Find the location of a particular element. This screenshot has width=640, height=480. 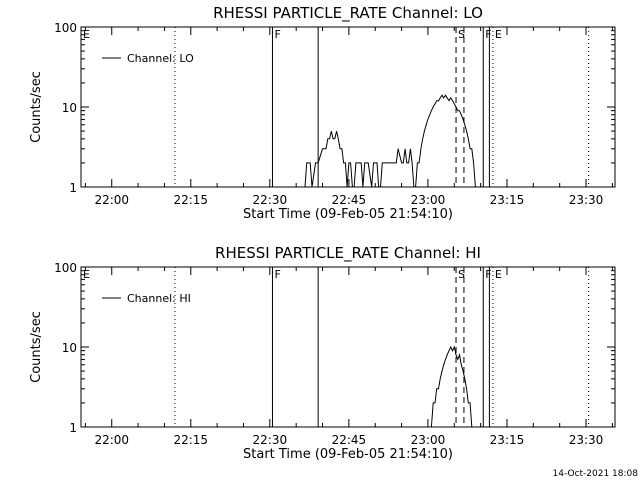

legend-label: Channel: LO is located at coordinates (160, 58).